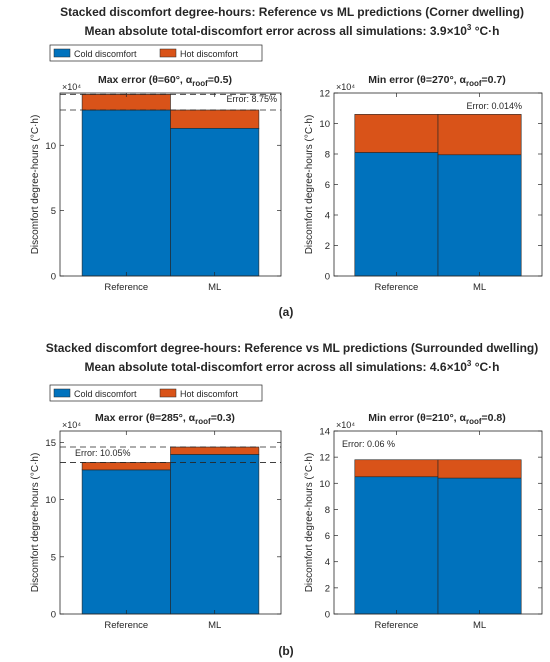 Image resolution: width=550 pixels, height=662 pixels. What do you see at coordinates (50, 443) in the screenshot?
I see `y-tick-label: 15` at bounding box center [50, 443].